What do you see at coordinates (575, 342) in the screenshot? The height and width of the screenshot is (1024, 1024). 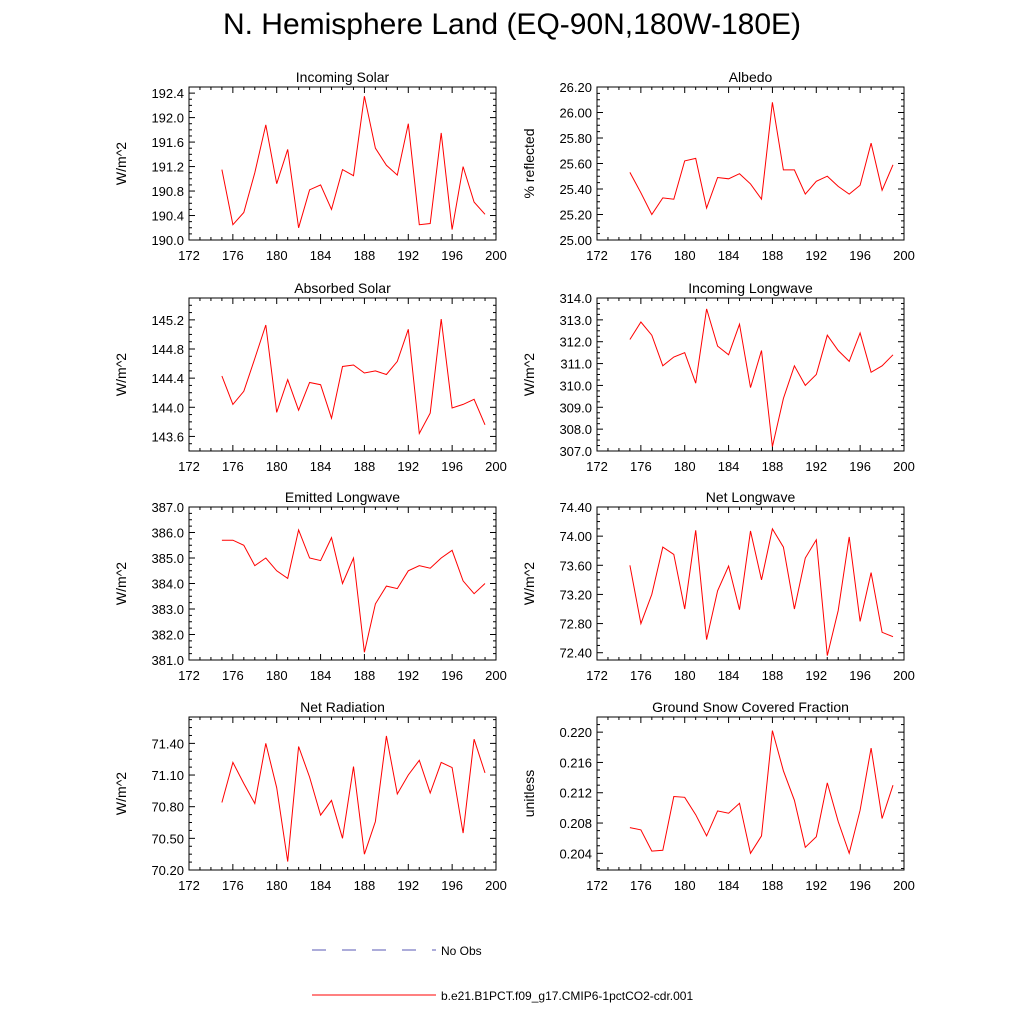 I see `y-tick-label: 312.0` at bounding box center [575, 342].